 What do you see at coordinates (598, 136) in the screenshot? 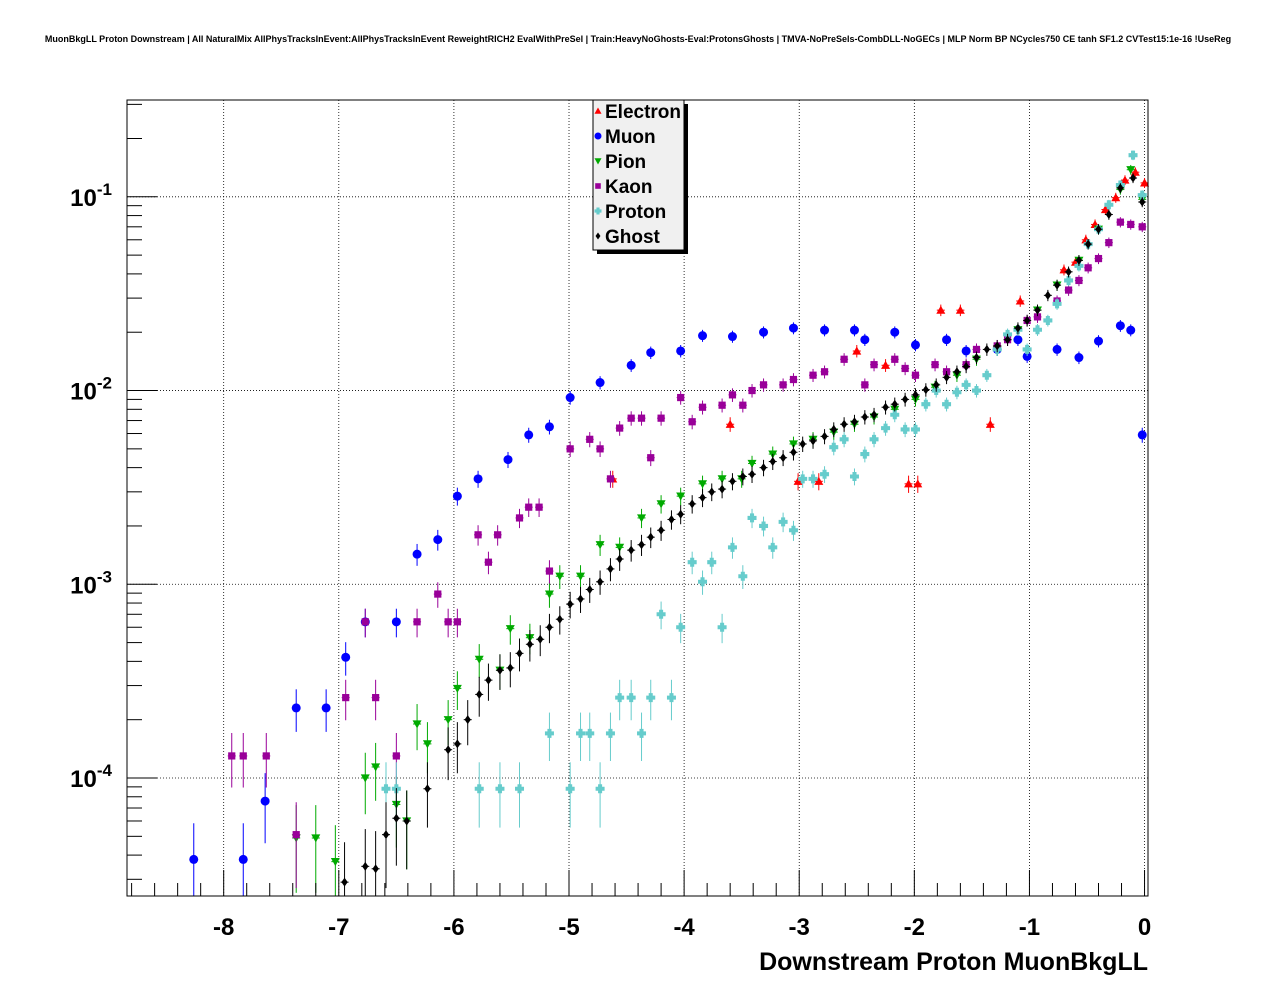
I see `legend-marker-muon` at bounding box center [598, 136].